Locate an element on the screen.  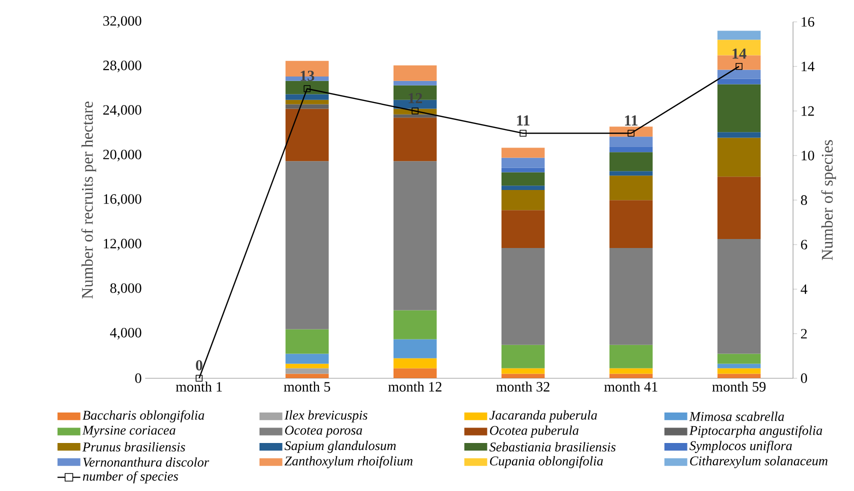
y-tick-label: 0 is located at coordinates (138, 379).